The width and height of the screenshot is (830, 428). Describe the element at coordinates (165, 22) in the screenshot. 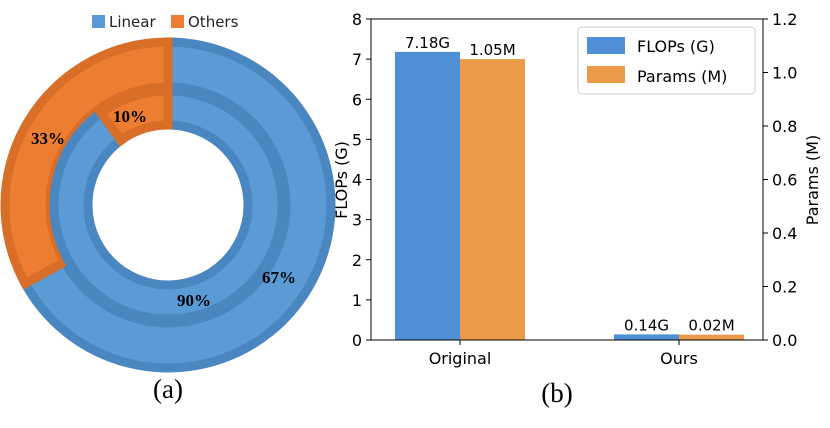

I see `donut-legend: Linear Others` at that location.